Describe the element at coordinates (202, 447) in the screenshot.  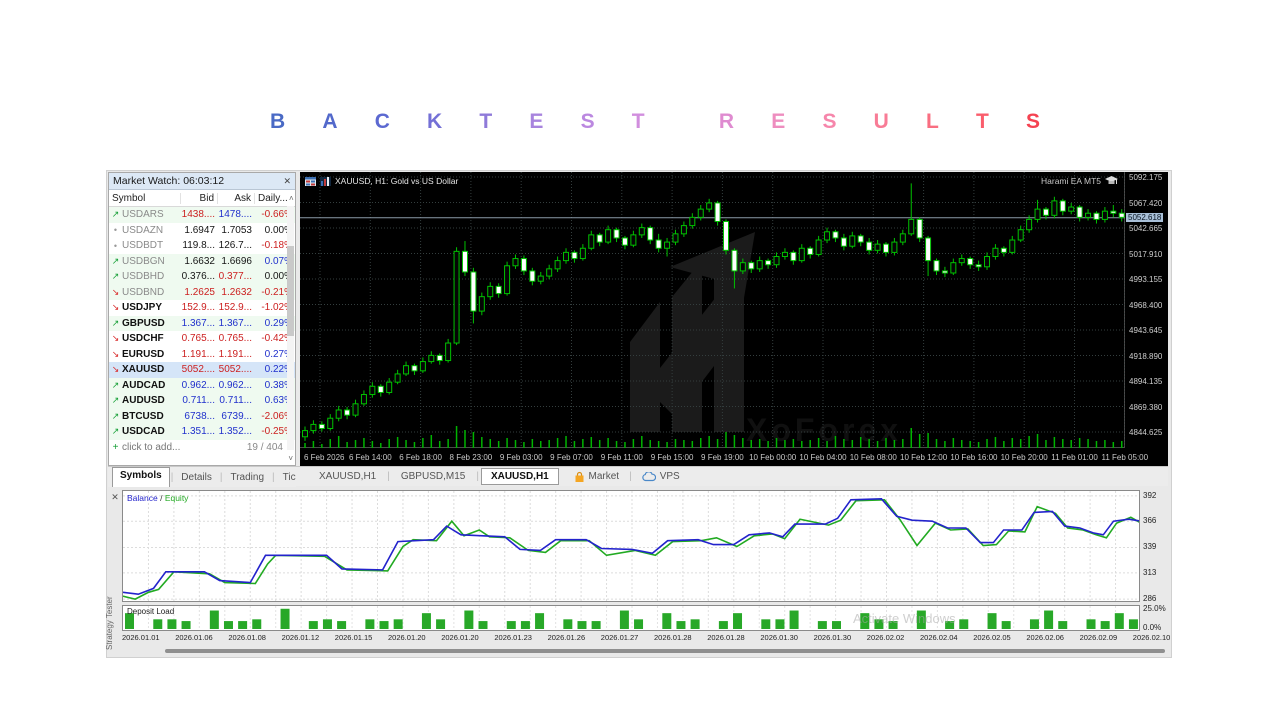
I see `add-symbol-row: + click to add... 19 / 404` at that location.